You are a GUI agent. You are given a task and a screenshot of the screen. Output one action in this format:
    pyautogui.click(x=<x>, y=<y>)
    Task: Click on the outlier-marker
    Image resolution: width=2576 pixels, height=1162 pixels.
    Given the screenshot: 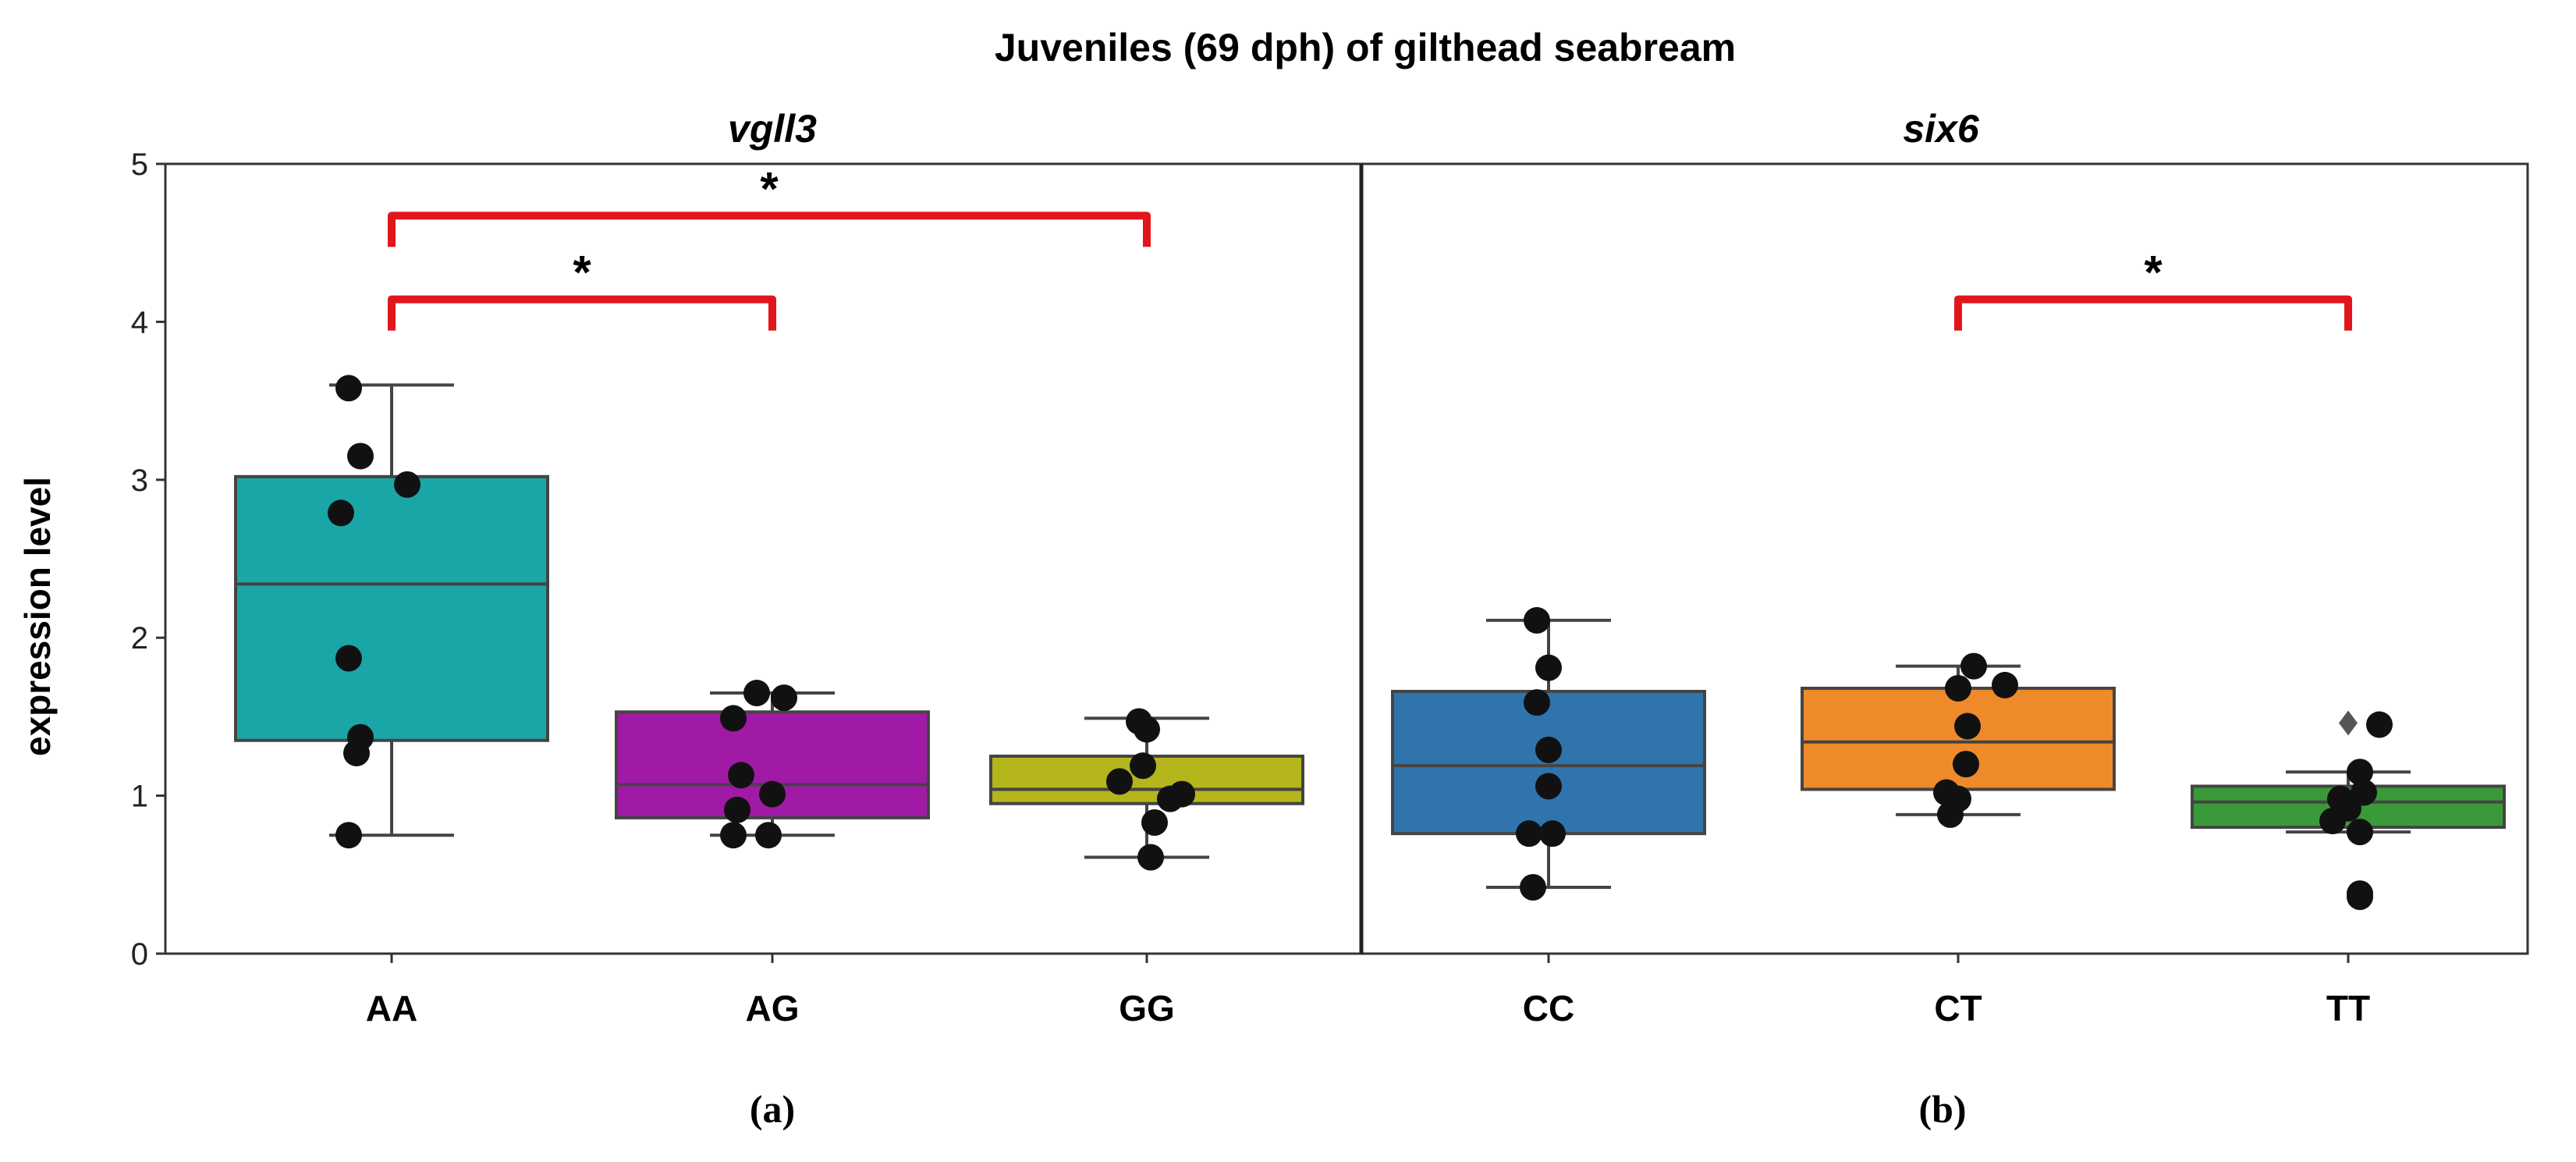 What is the action you would take?
    pyautogui.click(x=2348, y=723)
    